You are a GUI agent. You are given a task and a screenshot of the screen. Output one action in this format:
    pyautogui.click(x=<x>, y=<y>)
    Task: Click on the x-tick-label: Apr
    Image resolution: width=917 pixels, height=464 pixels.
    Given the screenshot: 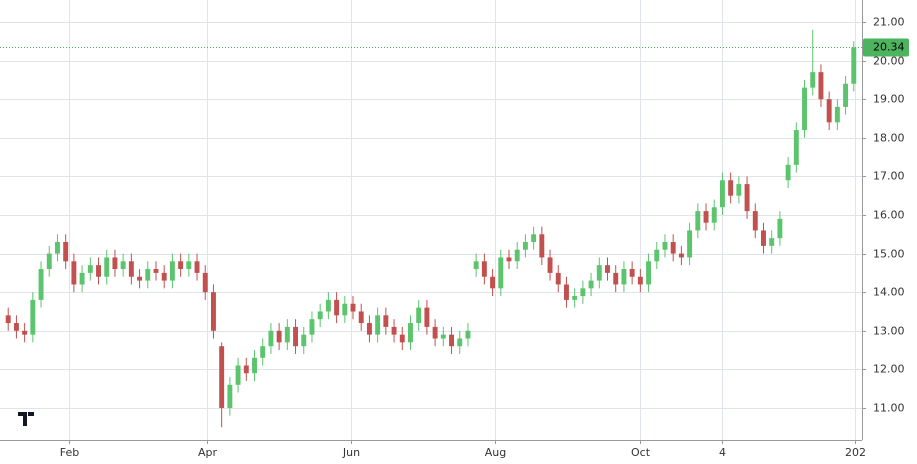 What is the action you would take?
    pyautogui.click(x=208, y=452)
    